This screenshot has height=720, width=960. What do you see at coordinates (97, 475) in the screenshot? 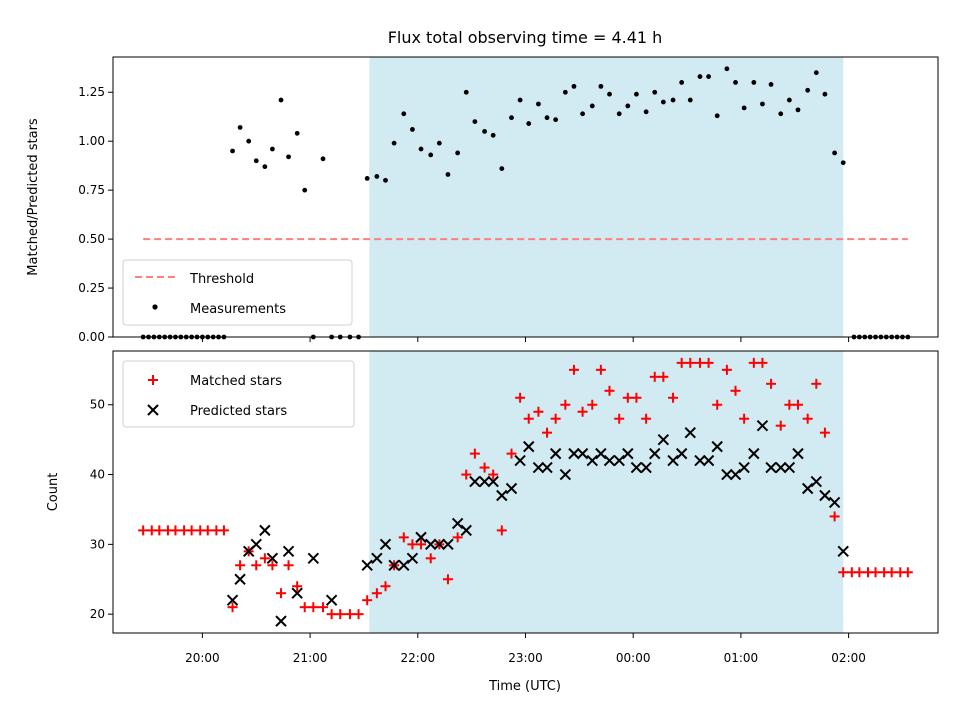
I see `bottom-y-tick-label: 40` at bounding box center [97, 475].